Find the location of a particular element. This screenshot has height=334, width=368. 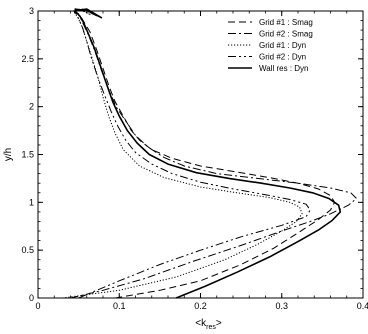

x-tick-label: 0 is located at coordinates (37, 306).